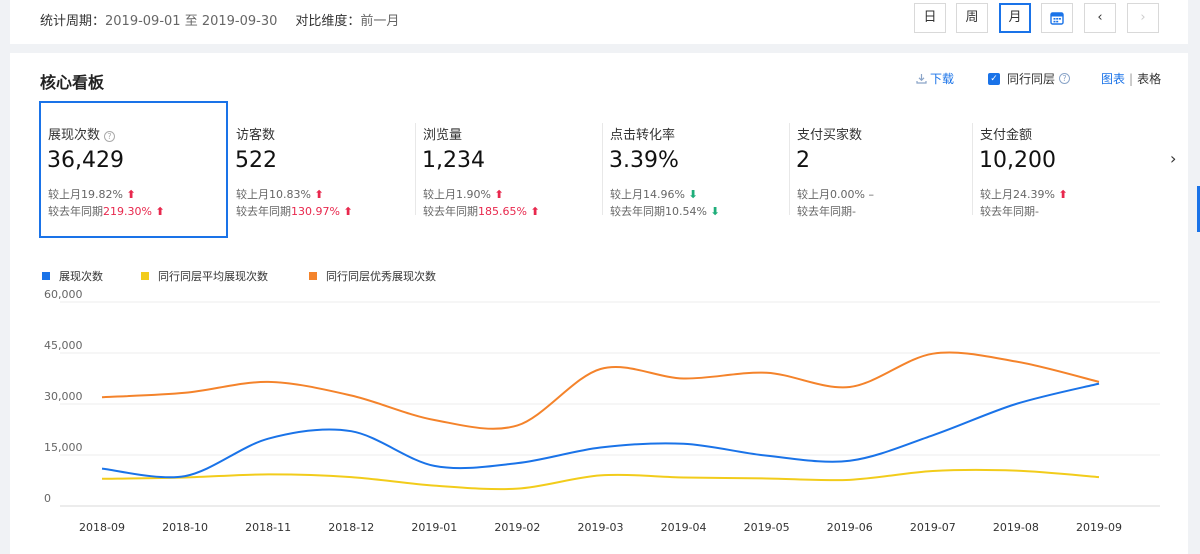 The height and width of the screenshot is (554, 1200). I want to click on kpi-yoy: 较去年同期185.65% ⬆, so click(481, 211).